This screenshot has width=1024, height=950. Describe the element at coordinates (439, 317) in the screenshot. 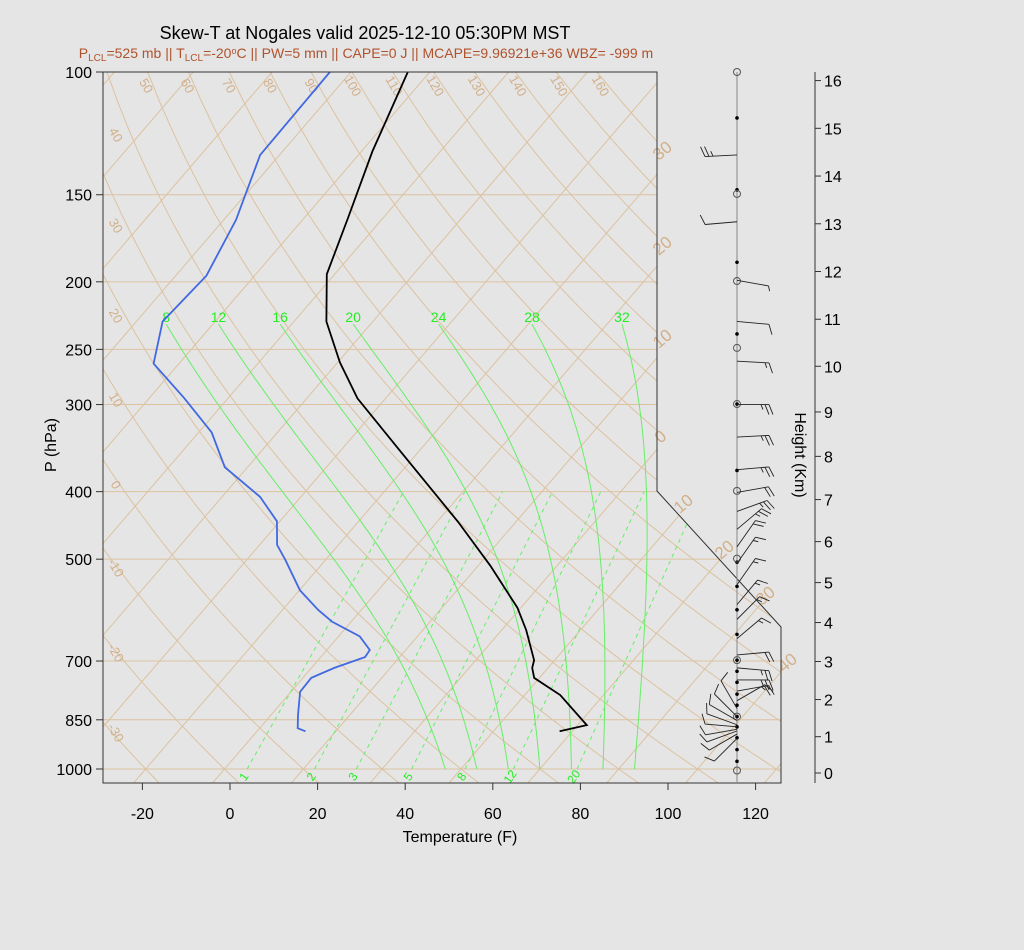

I see `moist-adiabat-label: 24` at that location.